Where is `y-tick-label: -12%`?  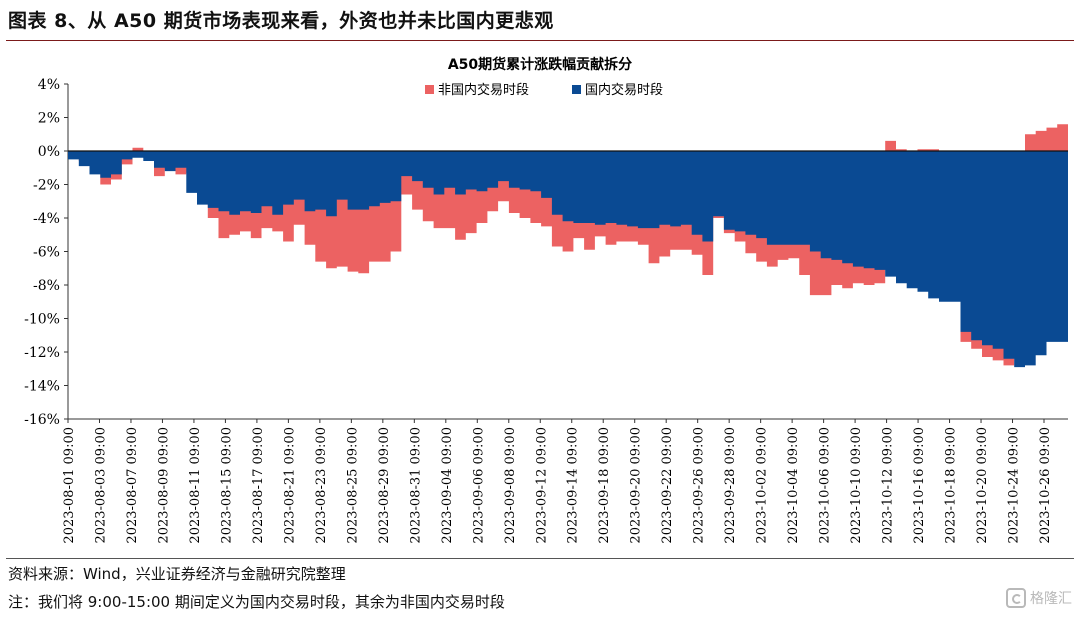 y-tick-label: -12% is located at coordinates (42, 353).